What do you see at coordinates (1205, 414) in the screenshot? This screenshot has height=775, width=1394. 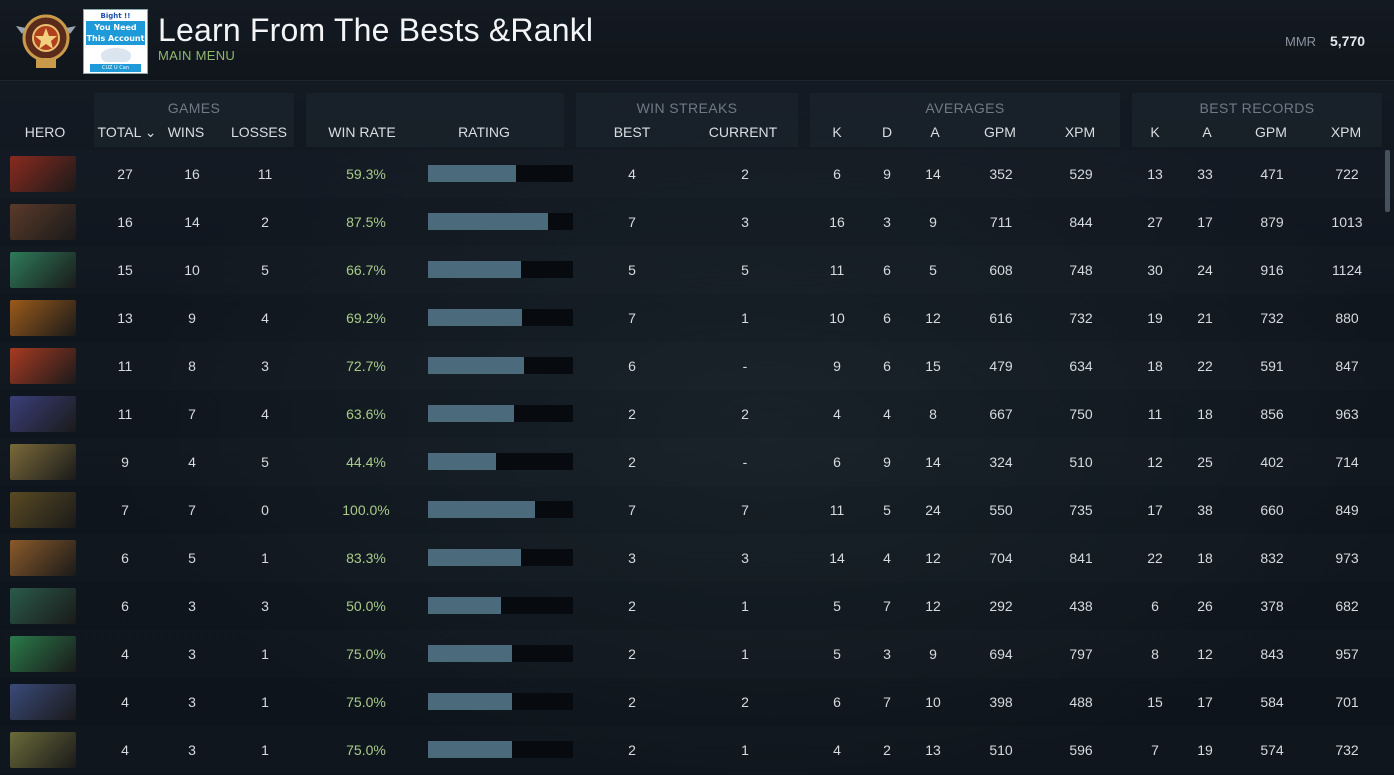 I see `cell-best-a: 18` at bounding box center [1205, 414].